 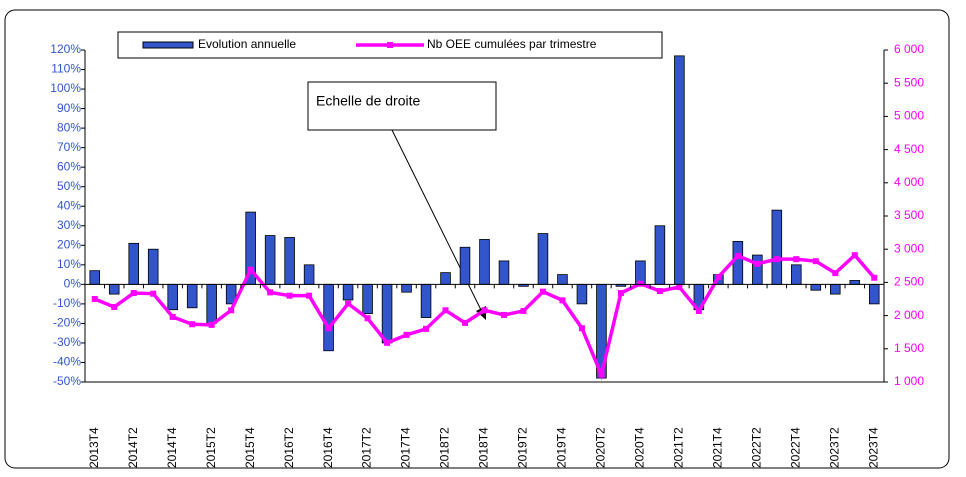 I want to click on x-tick-label: 2014T4, so click(x=172, y=447).